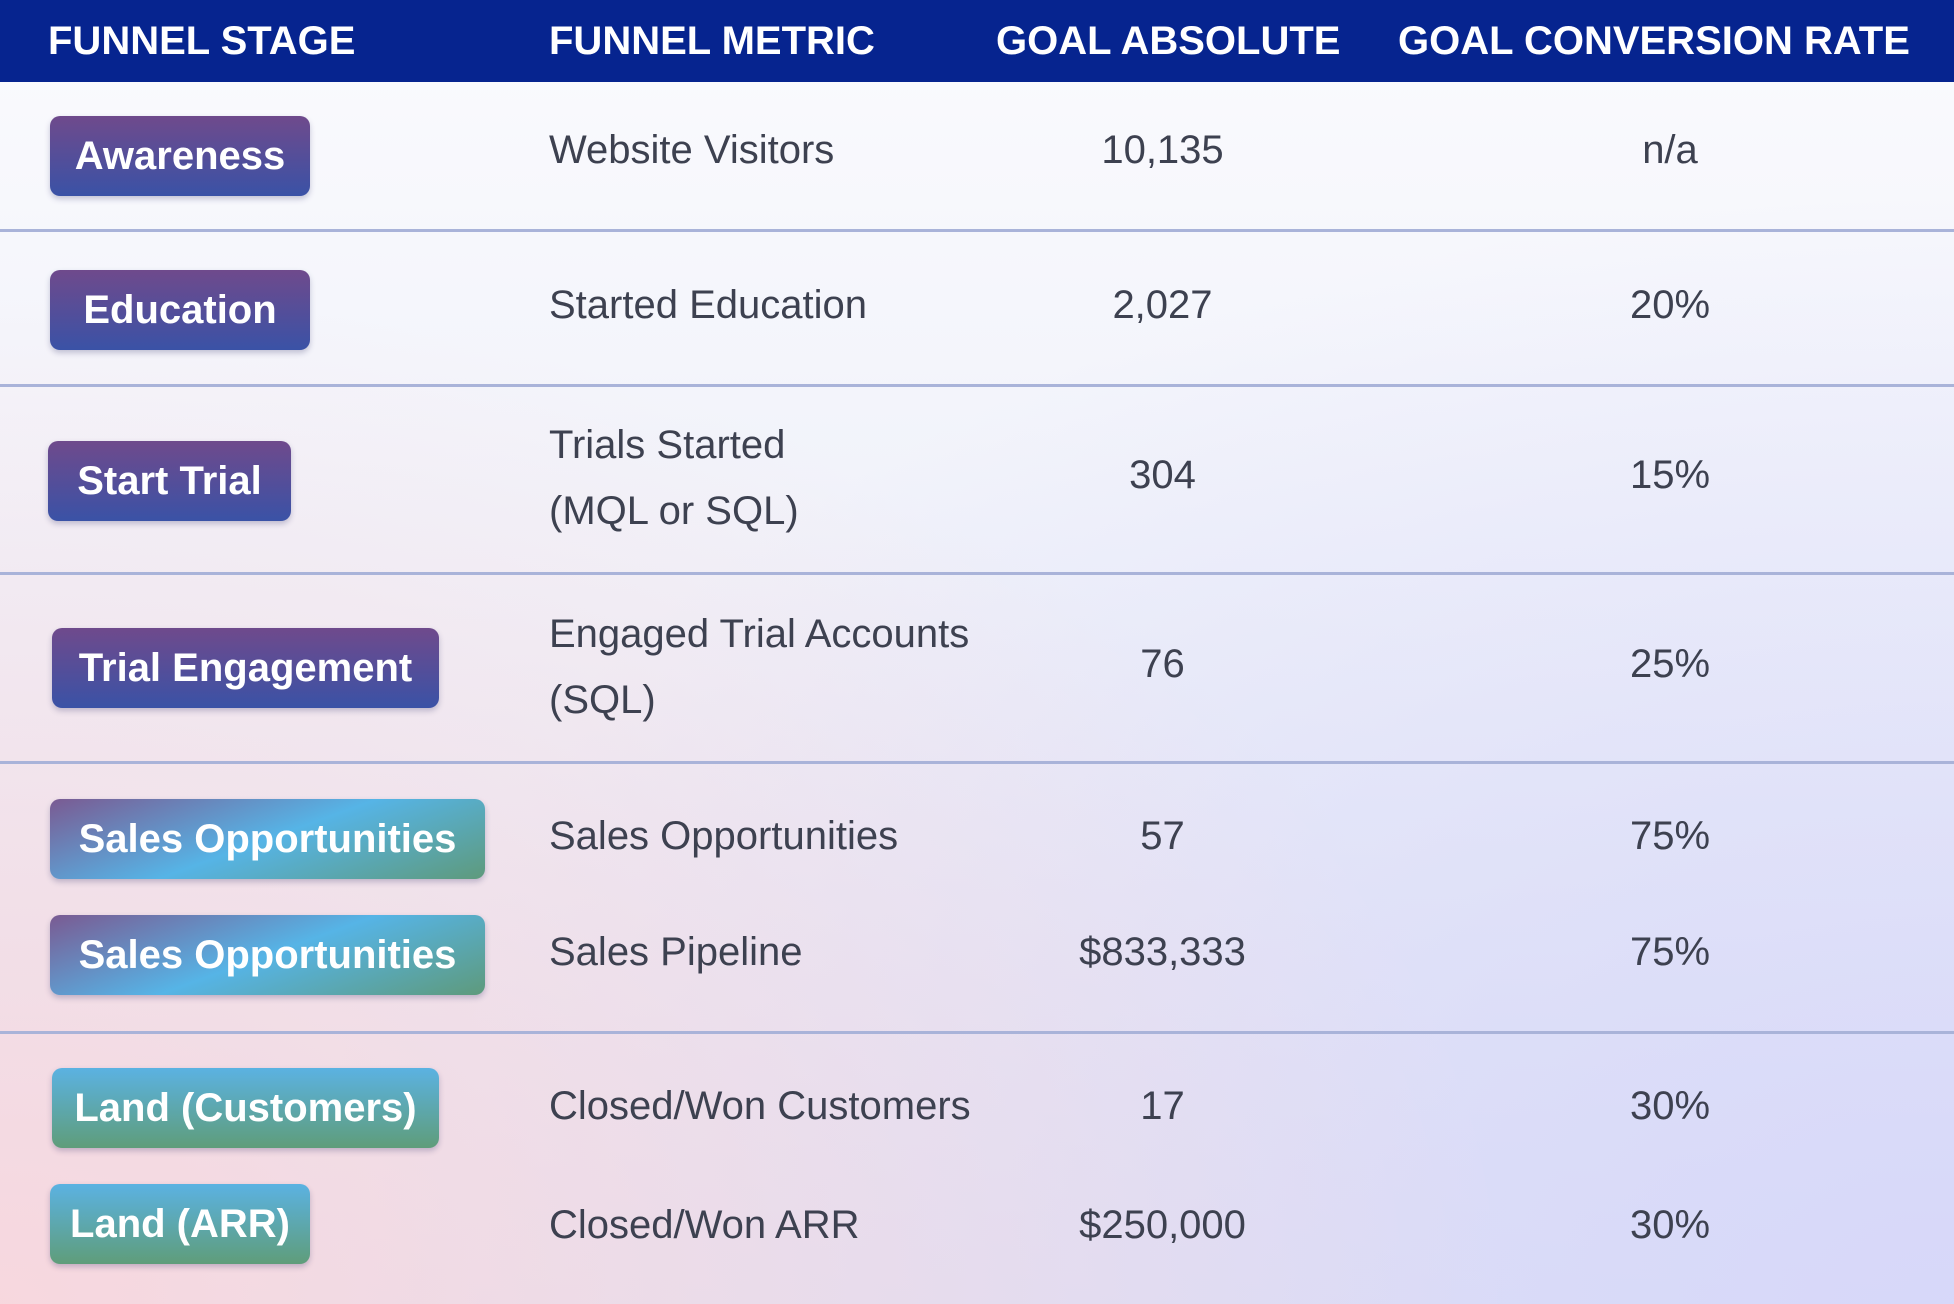 The width and height of the screenshot is (1954, 1304). Describe the element at coordinates (1670, 475) in the screenshot. I see `goal-rate-cell: 15%` at that location.